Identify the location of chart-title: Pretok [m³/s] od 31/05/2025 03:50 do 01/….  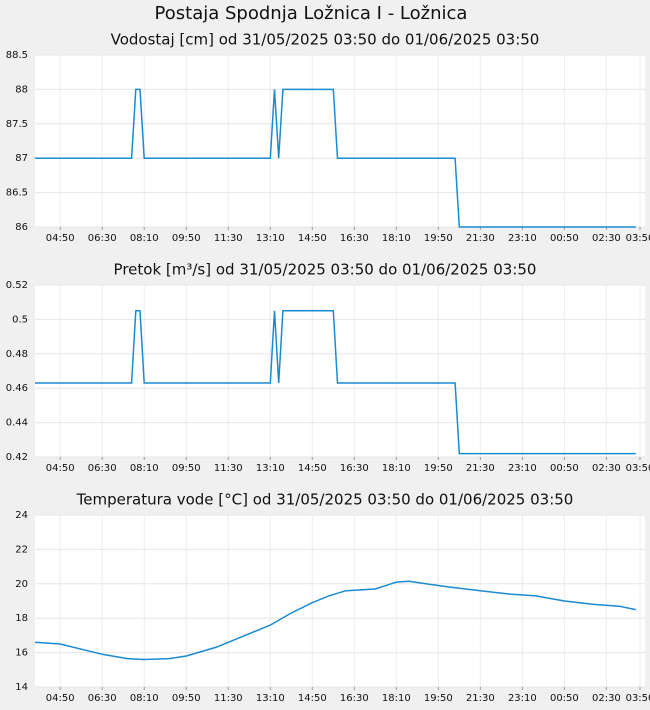
(325, 270).